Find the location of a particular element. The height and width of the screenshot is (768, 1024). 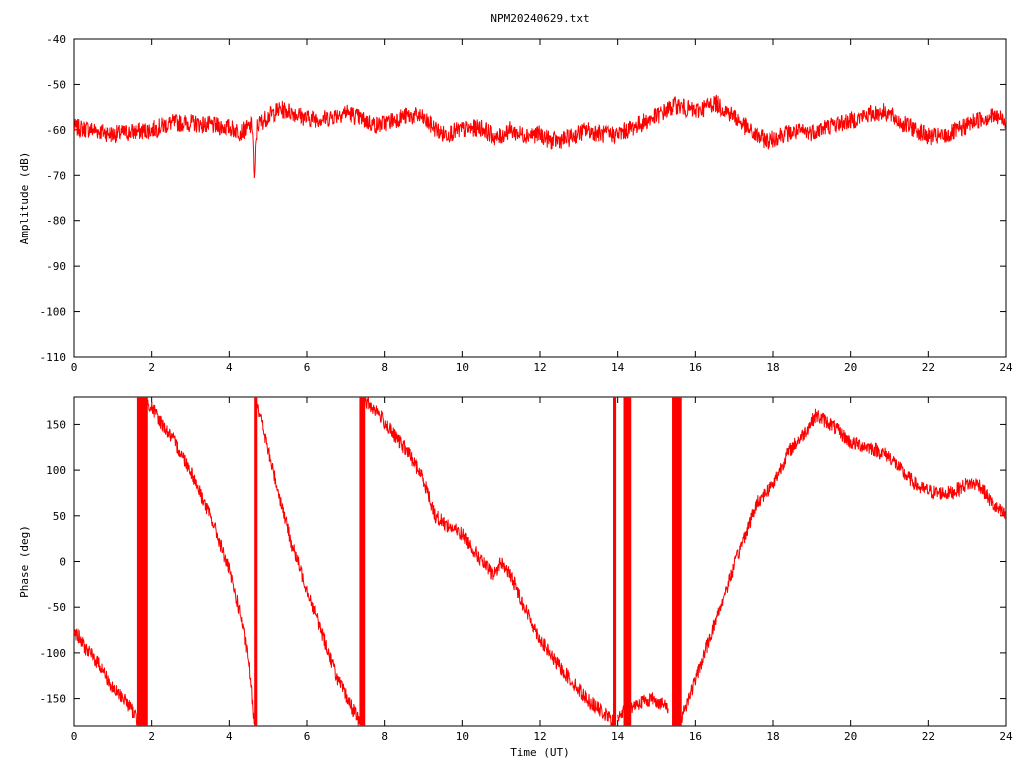

x-axis-label: Time (UT) is located at coordinates (540, 752).